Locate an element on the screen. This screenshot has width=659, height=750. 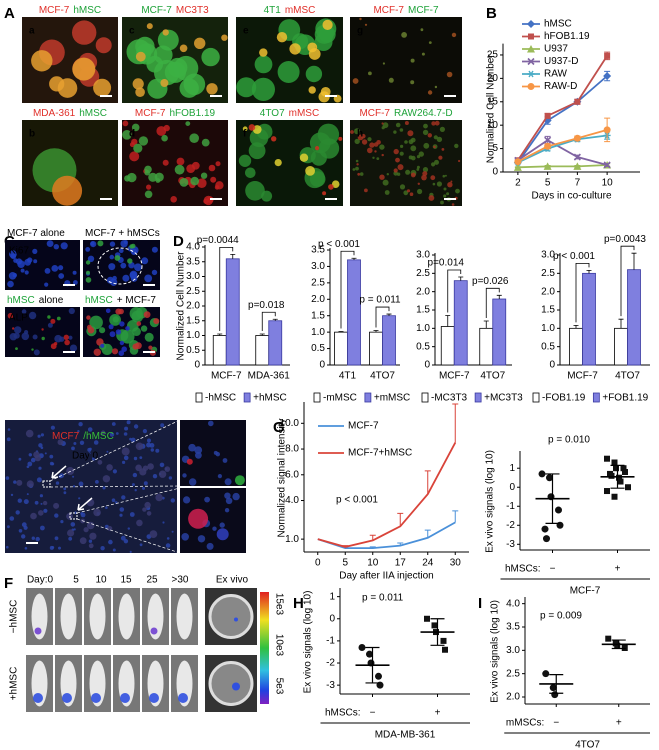
y-tick-label: 6.0 is located at coordinates (292, 474).